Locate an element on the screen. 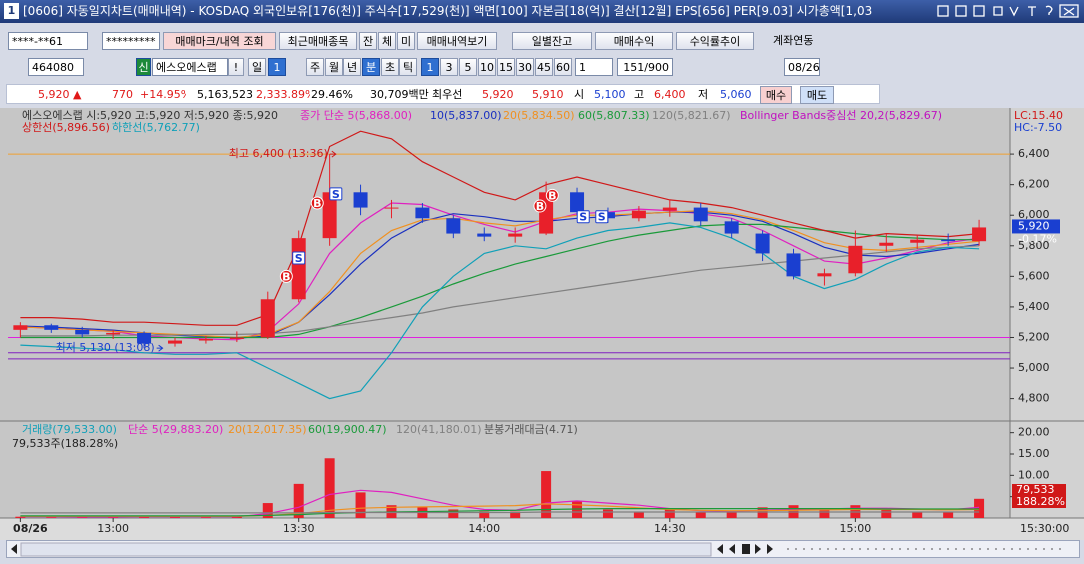 Image resolution: width=1084 pixels, height=564 pixels. button: 주 is located at coordinates (315, 67).